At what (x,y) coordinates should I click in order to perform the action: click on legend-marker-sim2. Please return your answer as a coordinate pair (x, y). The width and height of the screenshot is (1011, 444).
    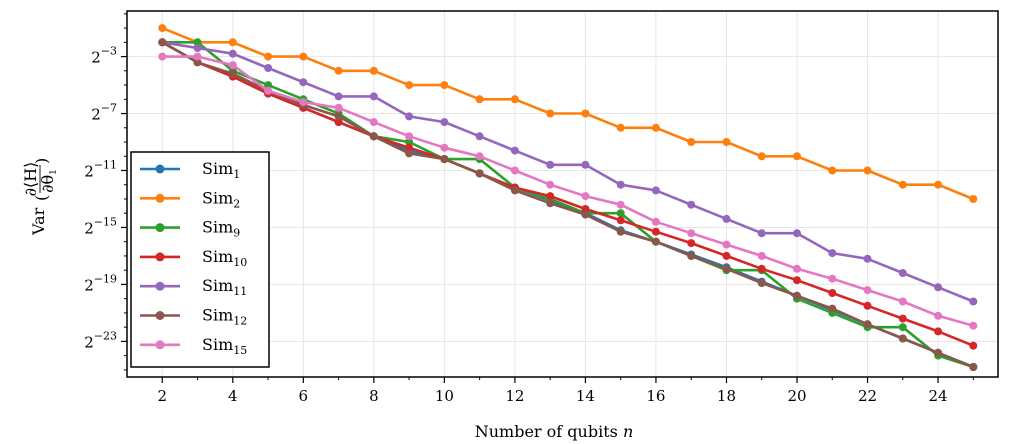
    Looking at the image, I should click on (160, 198).